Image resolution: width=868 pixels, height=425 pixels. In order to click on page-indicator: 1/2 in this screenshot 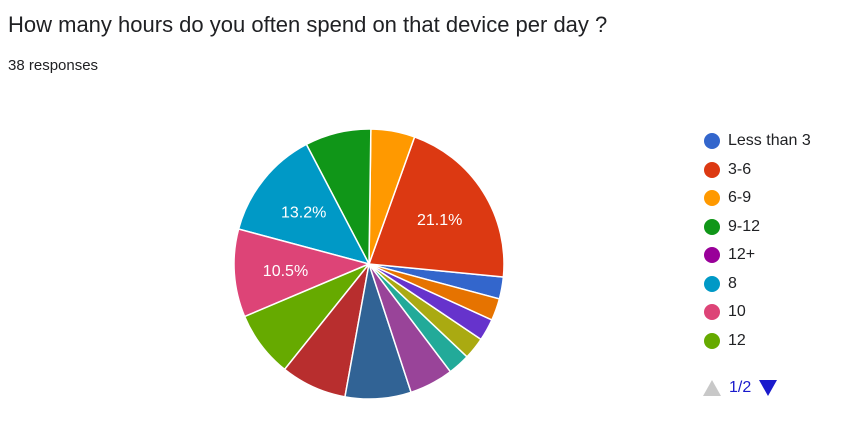, I will do `click(740, 387)`.